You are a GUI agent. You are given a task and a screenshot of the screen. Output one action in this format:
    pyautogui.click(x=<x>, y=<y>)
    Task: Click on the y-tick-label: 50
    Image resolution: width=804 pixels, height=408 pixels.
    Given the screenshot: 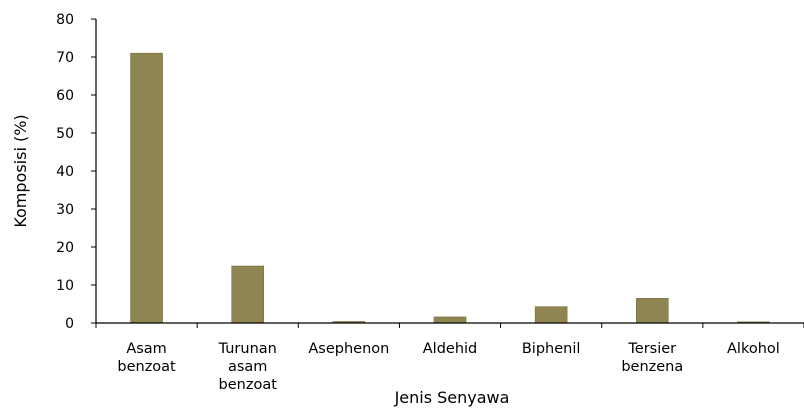 What is the action you would take?
    pyautogui.click(x=65, y=134)
    